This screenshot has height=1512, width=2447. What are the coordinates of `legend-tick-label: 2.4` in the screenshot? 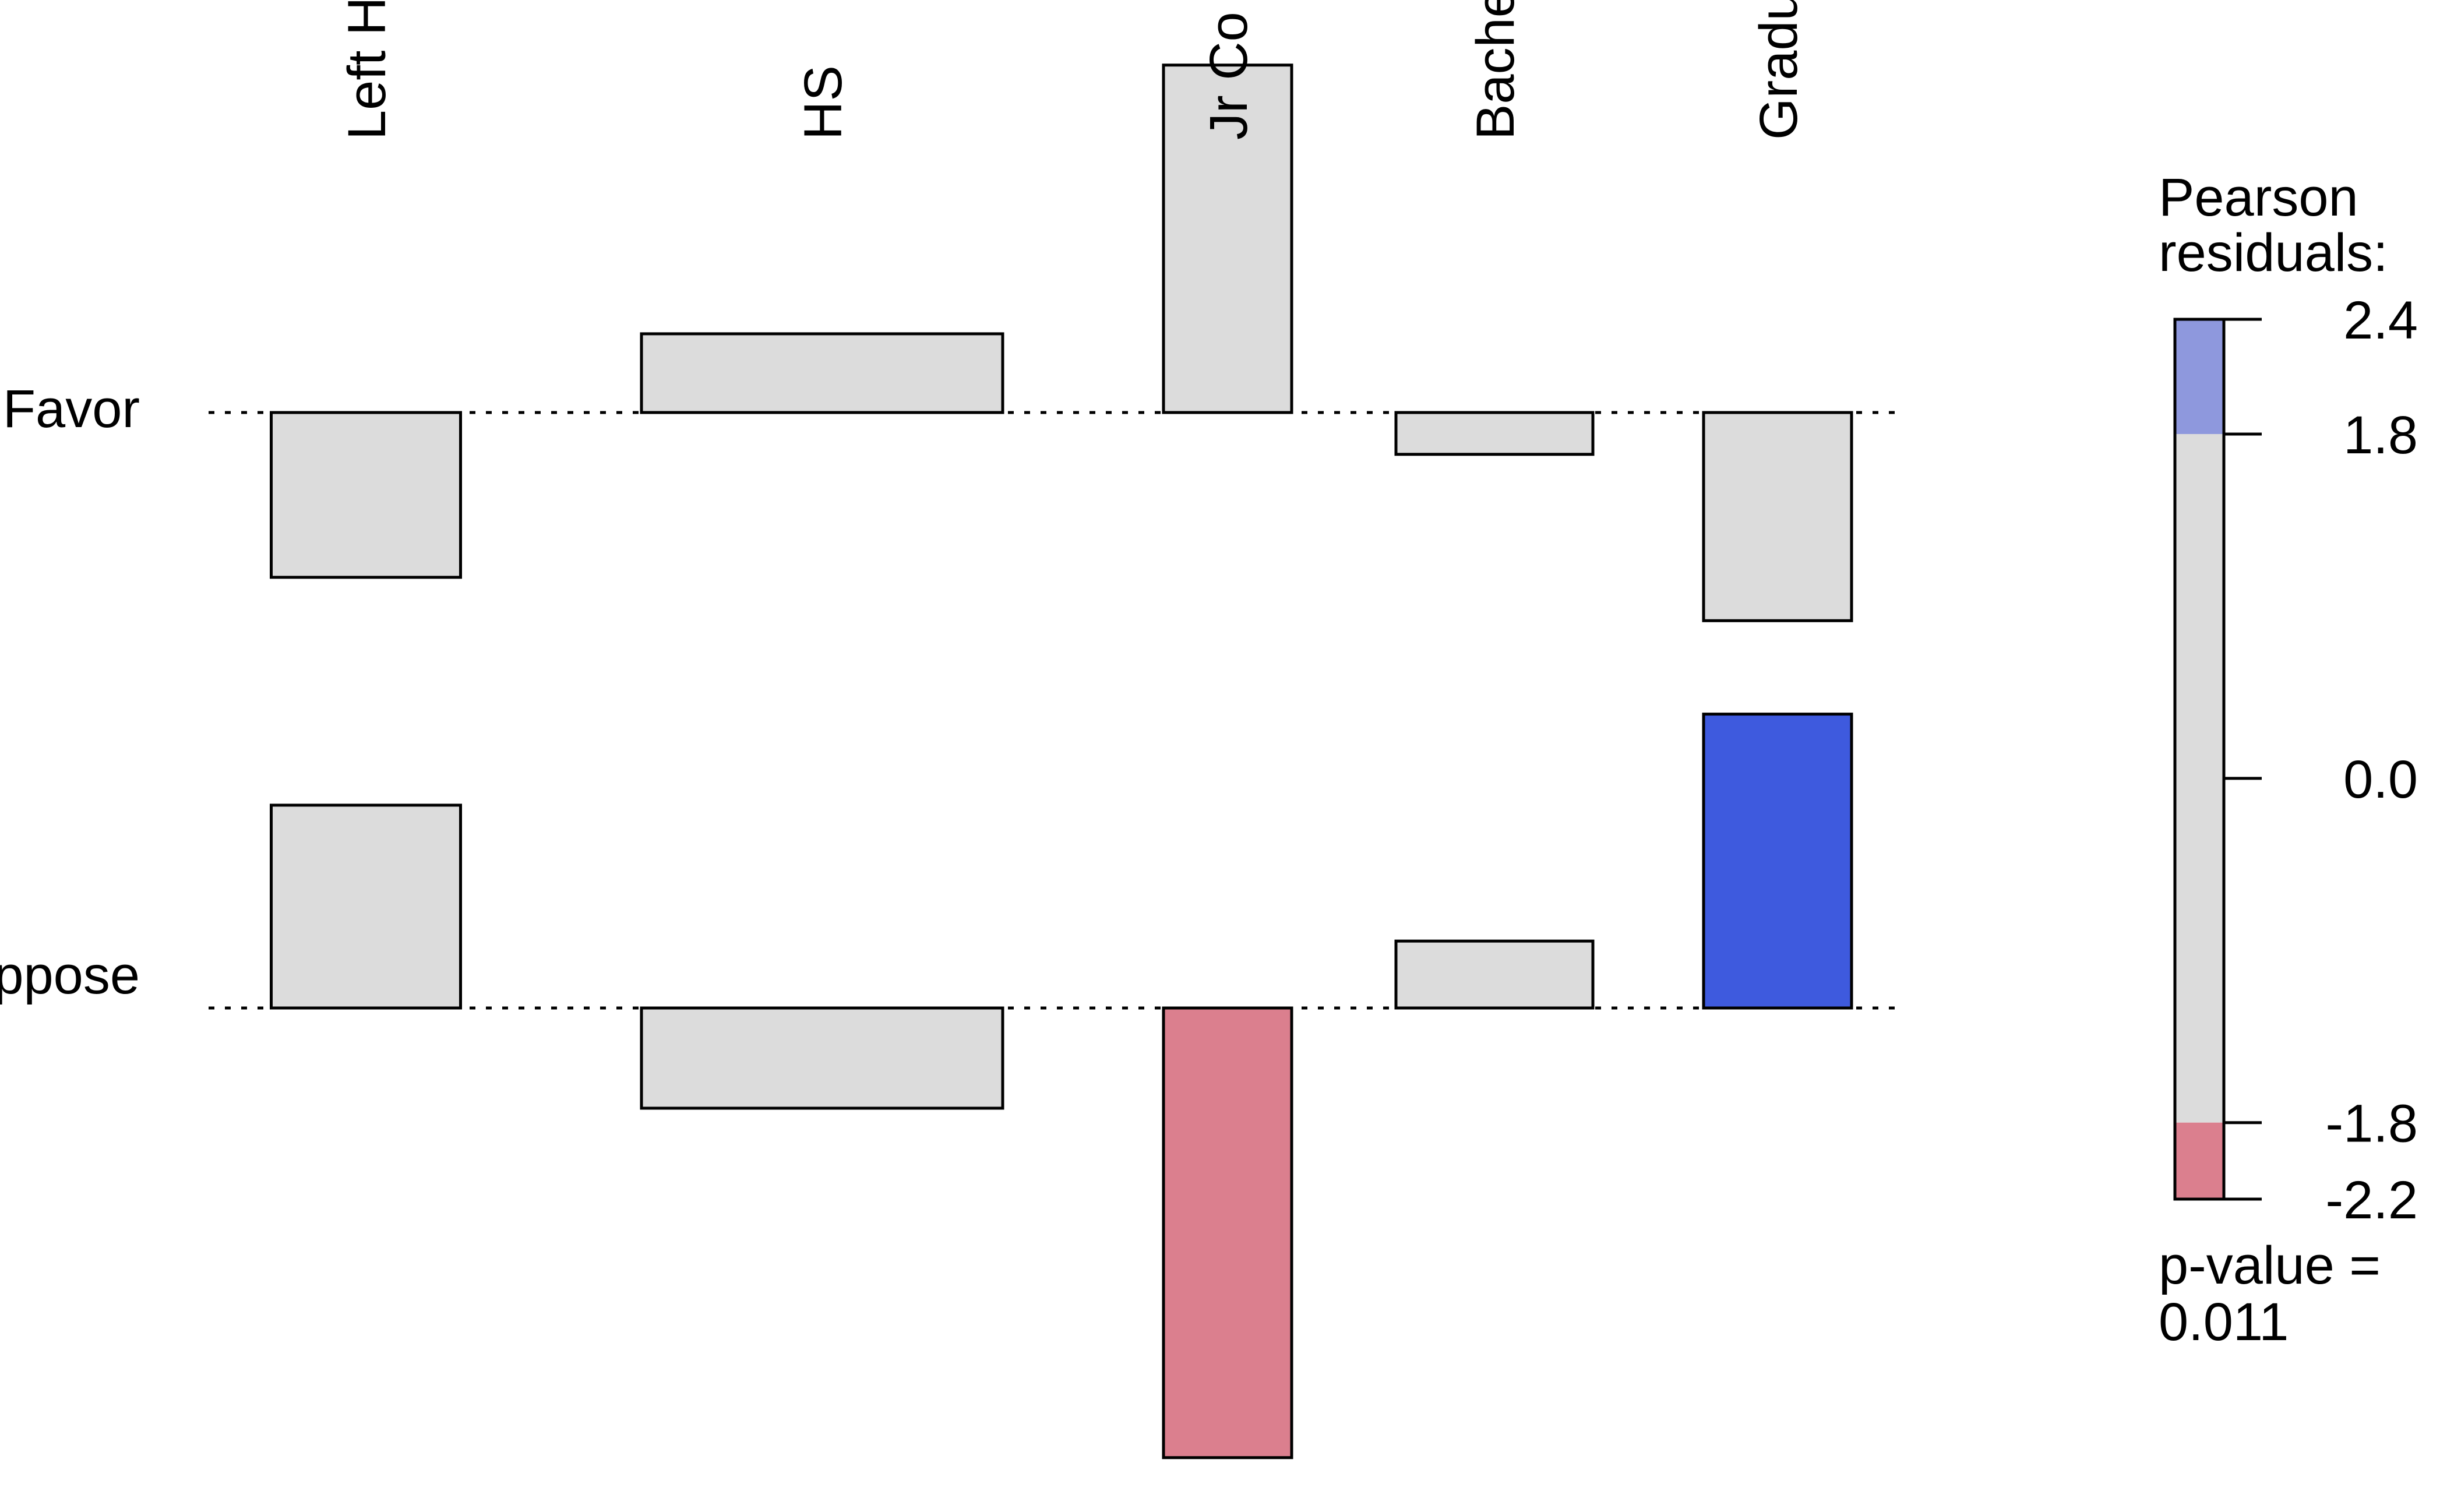 It's located at (2380, 320).